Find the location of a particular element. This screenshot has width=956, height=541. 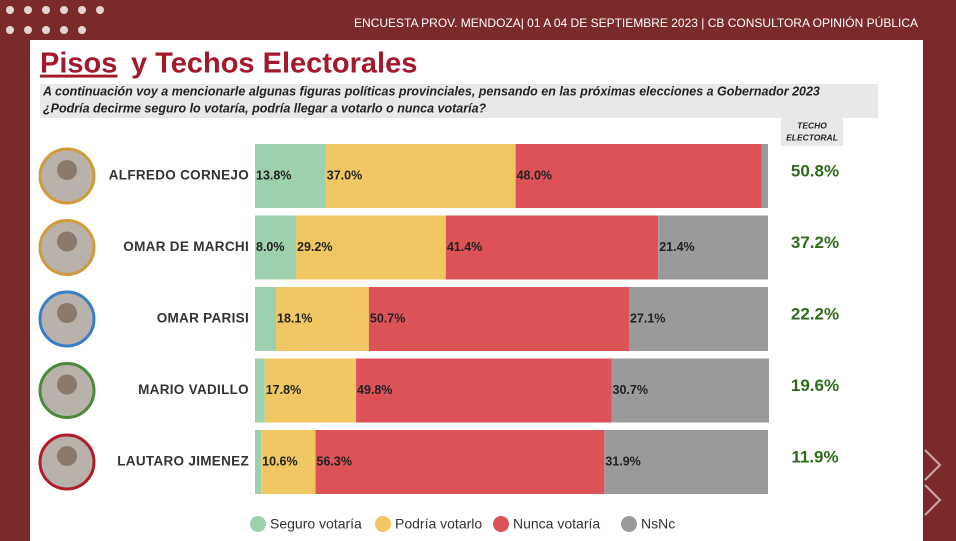

techo-label: 50.8% is located at coordinates (815, 170).